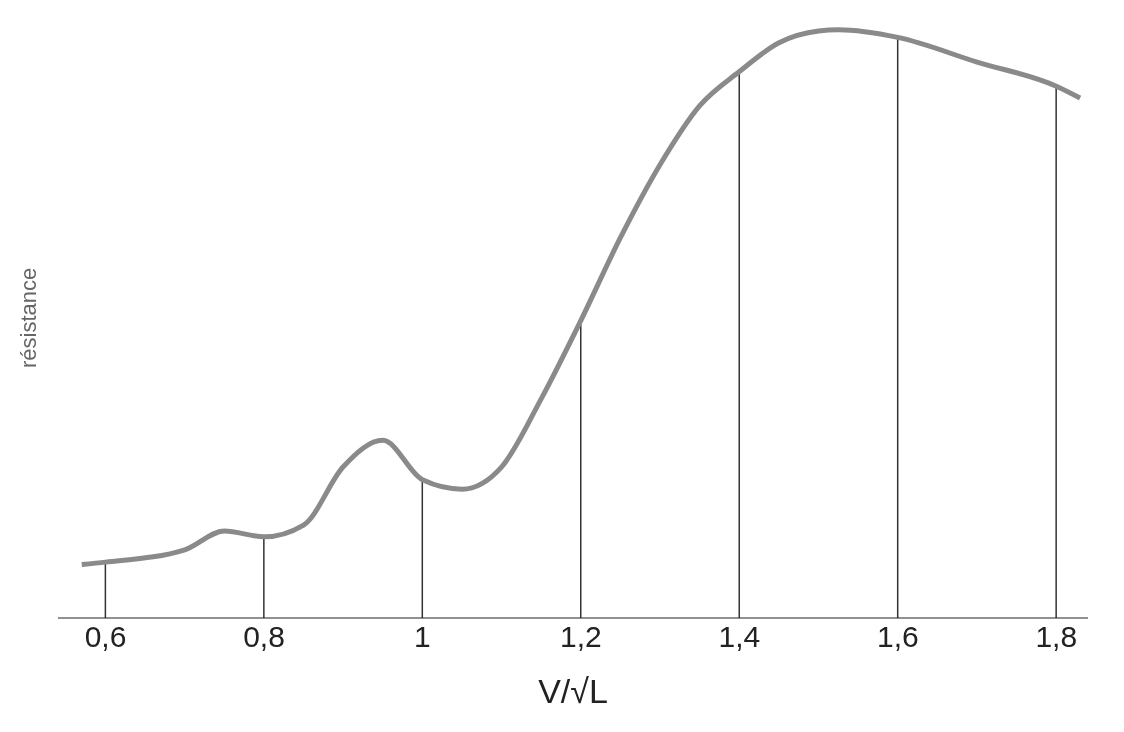 The height and width of the screenshot is (732, 1124). I want to click on x-tick-label: 1, so click(422, 637).